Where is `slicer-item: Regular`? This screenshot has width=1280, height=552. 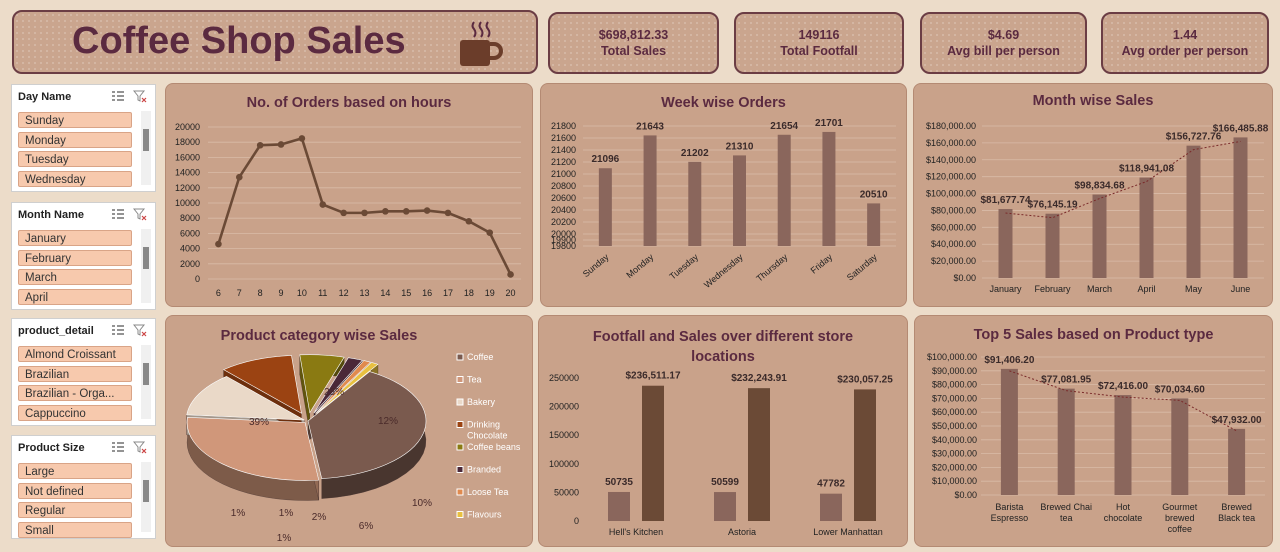
slicer-item: Regular is located at coordinates (75, 510).